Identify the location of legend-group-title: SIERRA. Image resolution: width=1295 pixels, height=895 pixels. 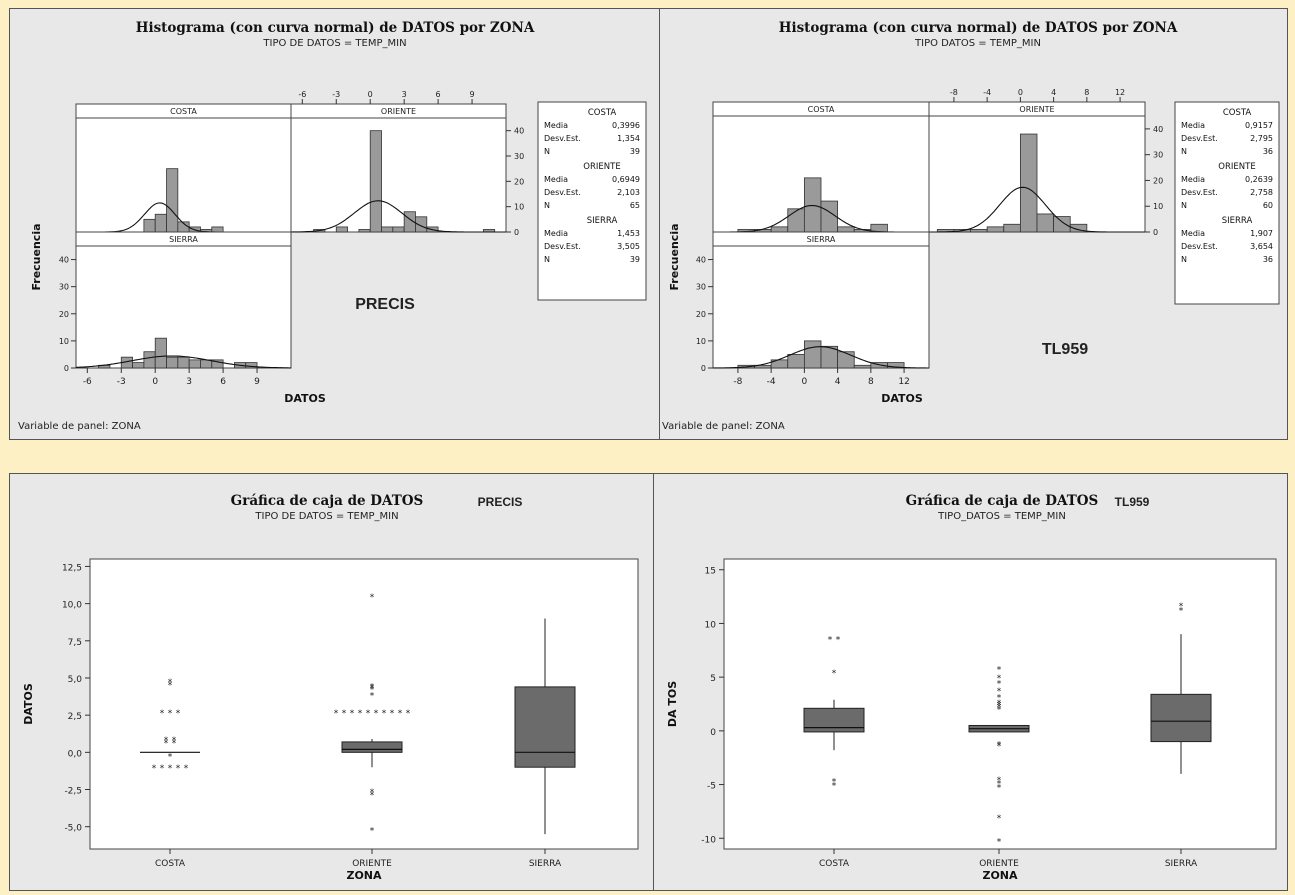
(1237, 221).